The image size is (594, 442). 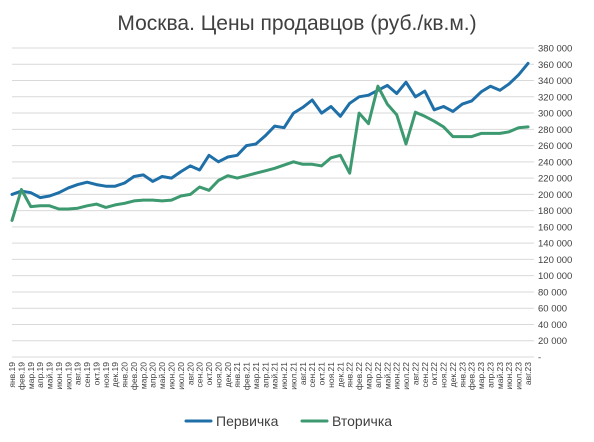 I want to click on x-tick-label: июл.21, so click(x=293, y=376).